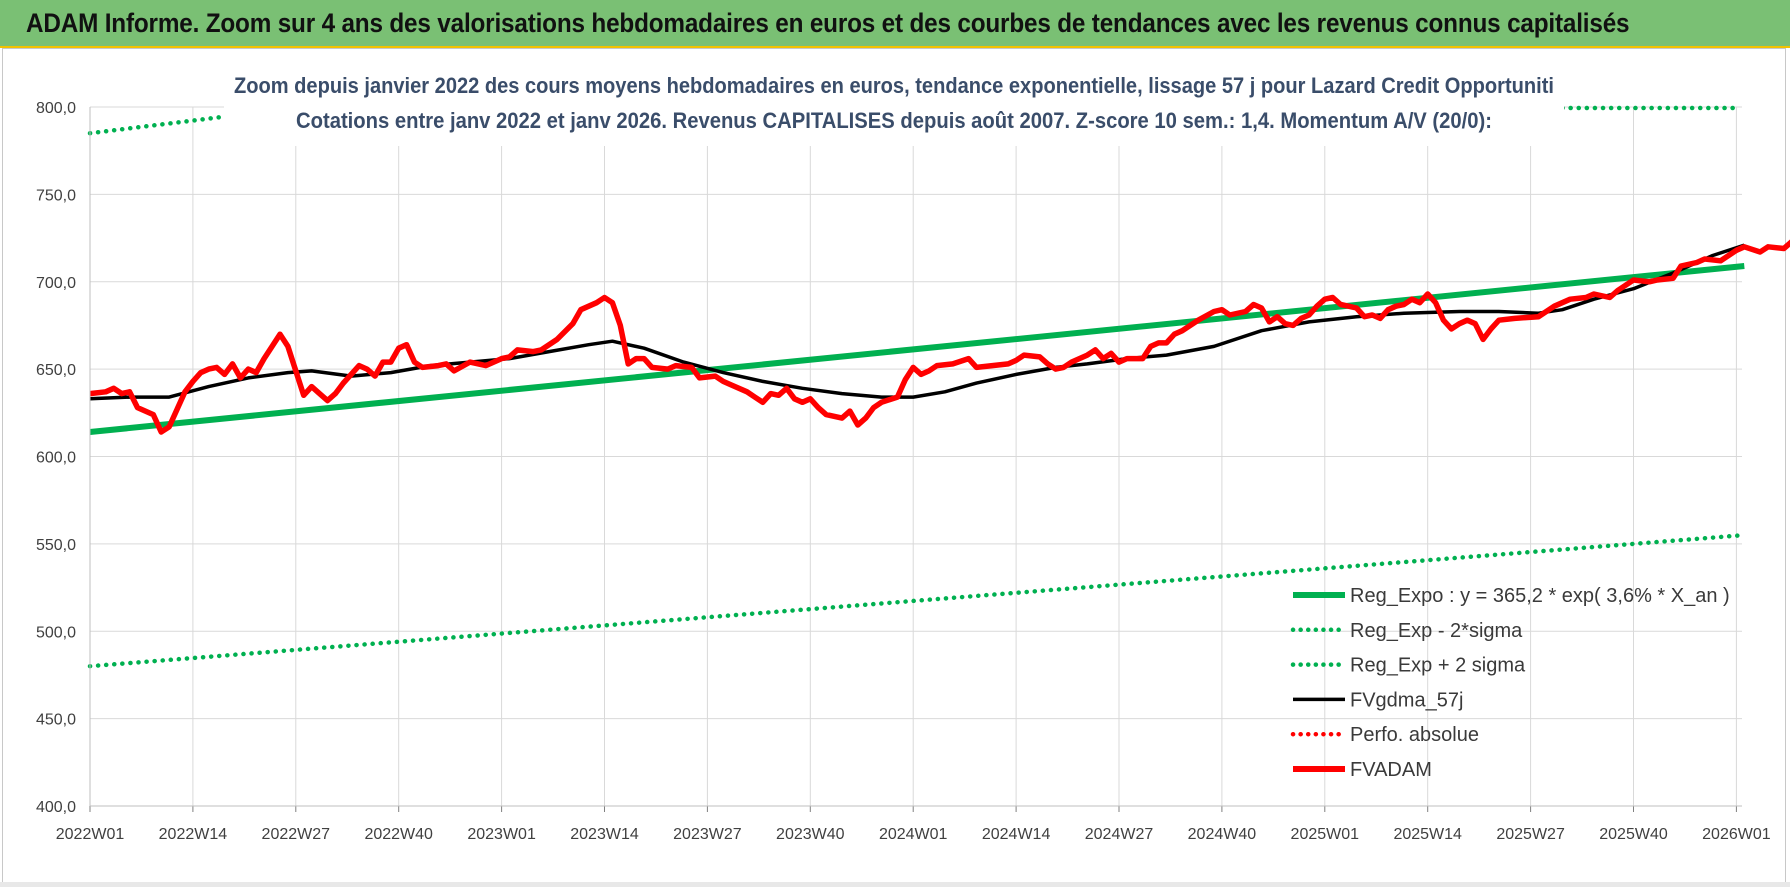  I want to click on y-tick-label: 550,0, so click(56, 545).